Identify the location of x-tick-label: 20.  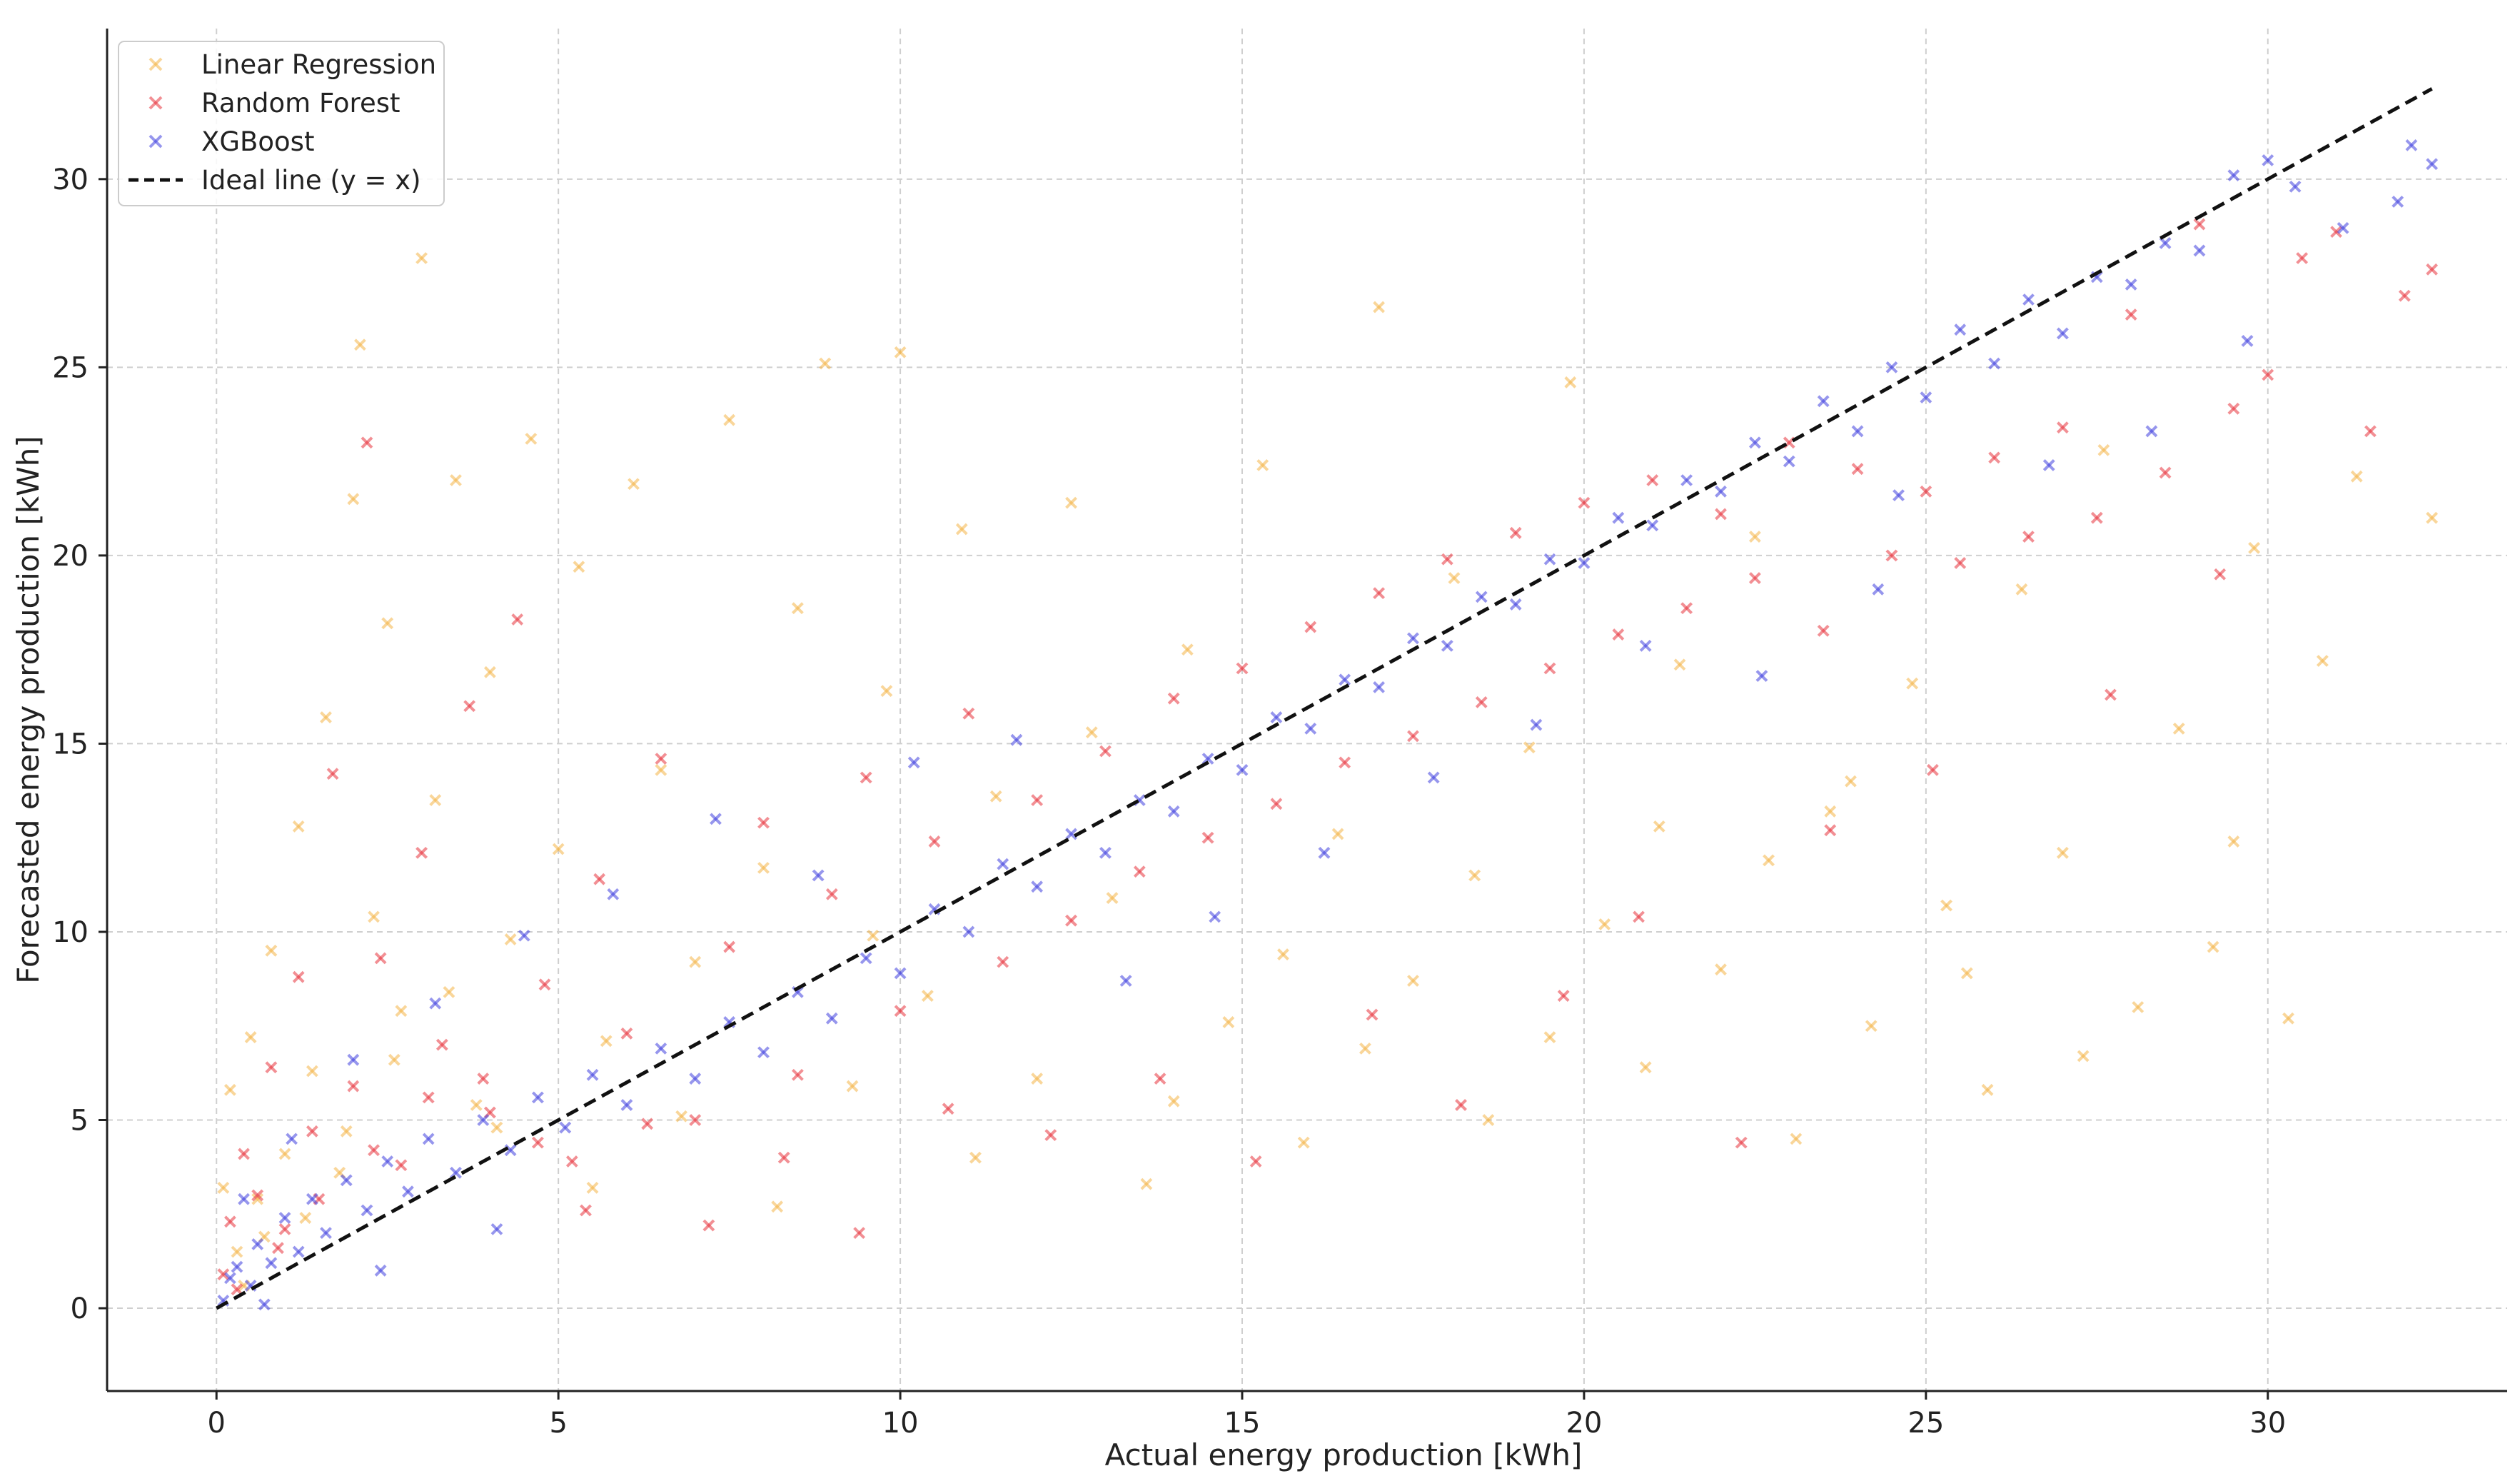
(1584, 1423).